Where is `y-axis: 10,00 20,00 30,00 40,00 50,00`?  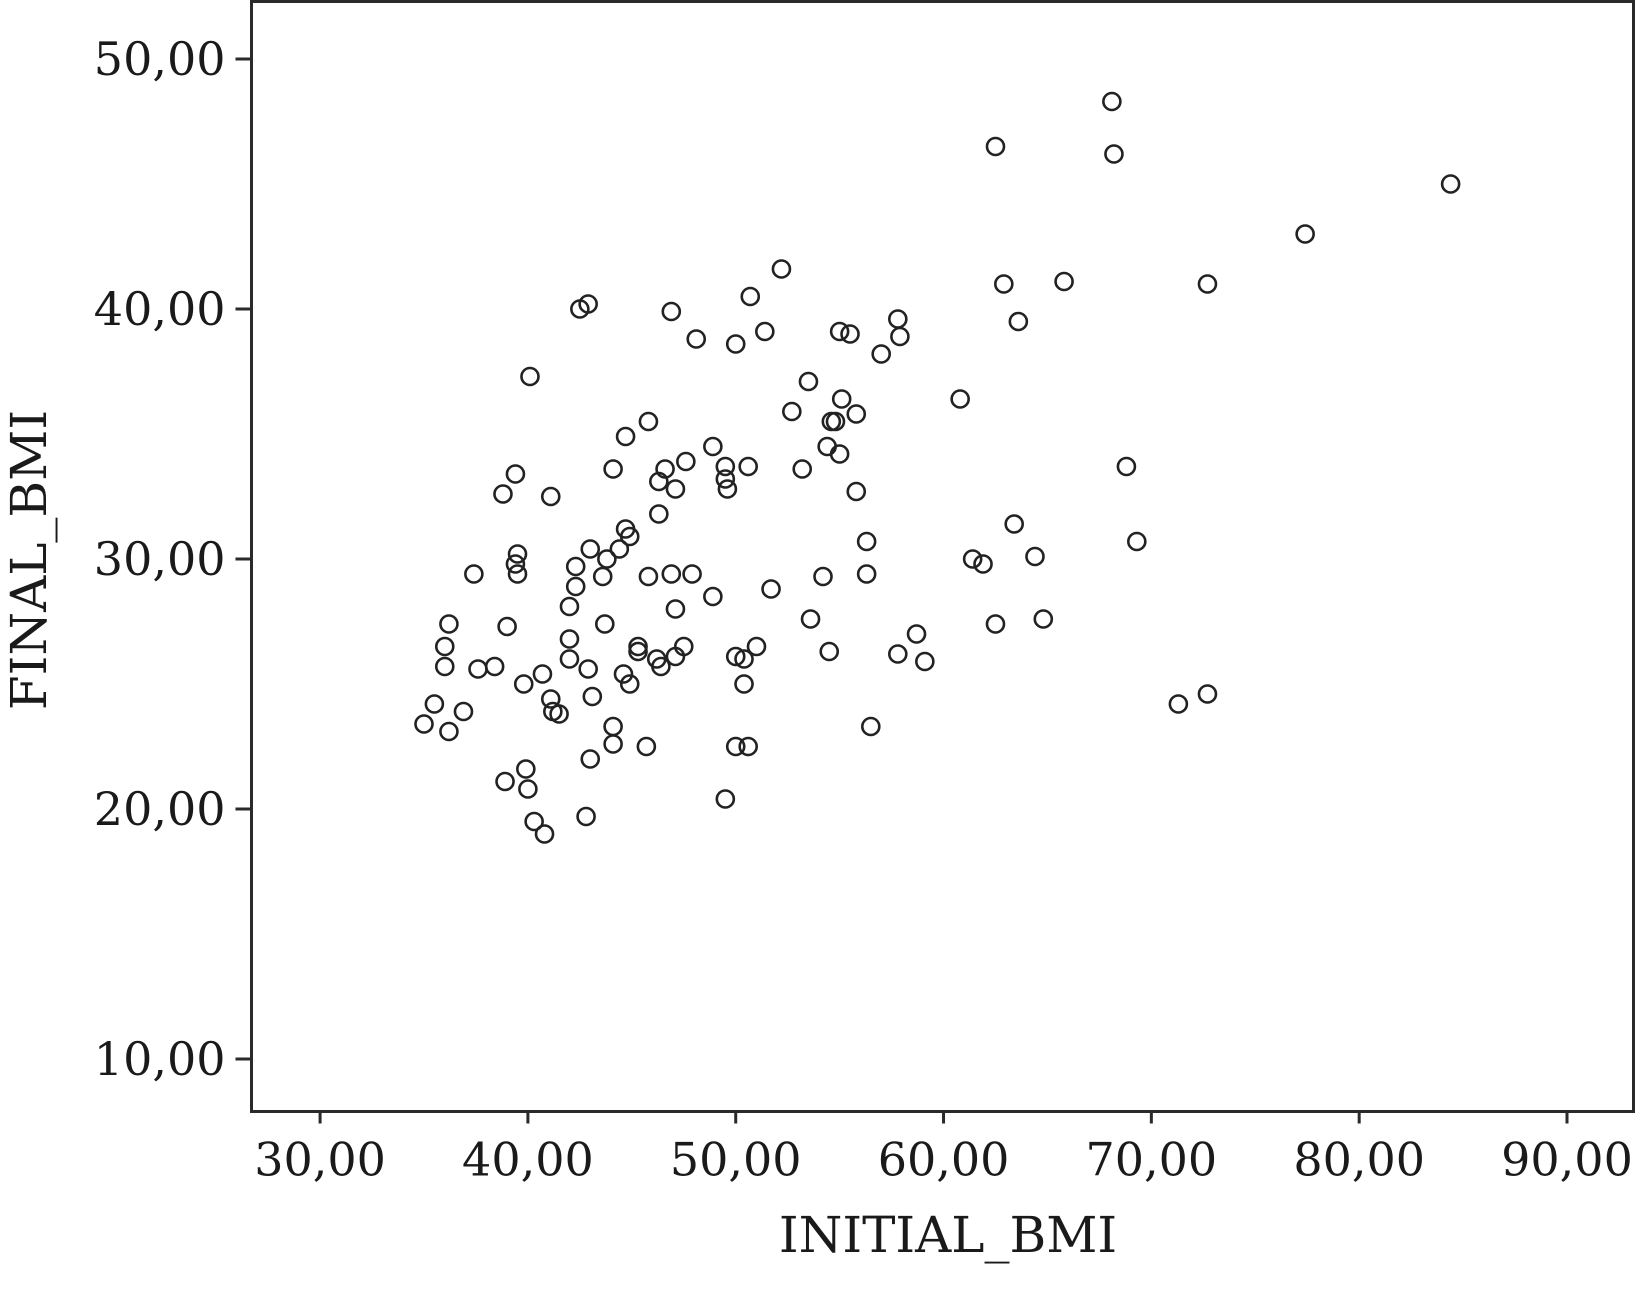 y-axis: 10,00 20,00 30,00 40,00 50,00 is located at coordinates (173, 559).